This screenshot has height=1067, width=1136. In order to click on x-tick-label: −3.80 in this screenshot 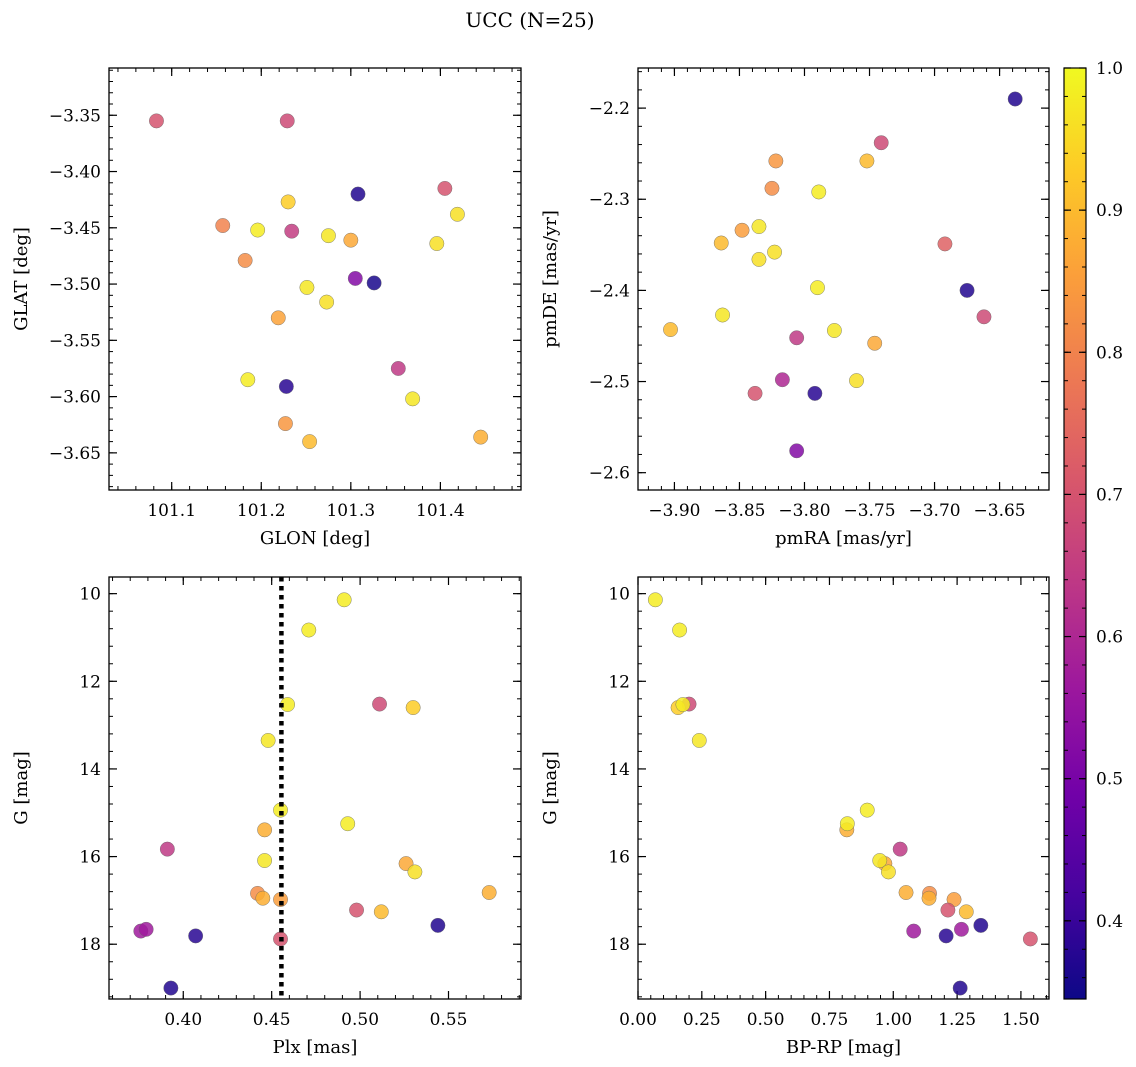, I will do `click(804, 511)`.